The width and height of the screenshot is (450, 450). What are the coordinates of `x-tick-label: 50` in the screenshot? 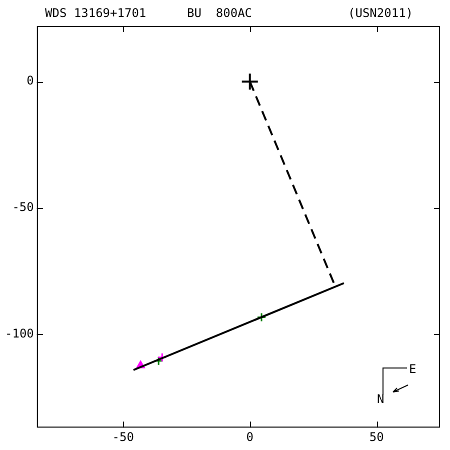 It's located at (376, 437).